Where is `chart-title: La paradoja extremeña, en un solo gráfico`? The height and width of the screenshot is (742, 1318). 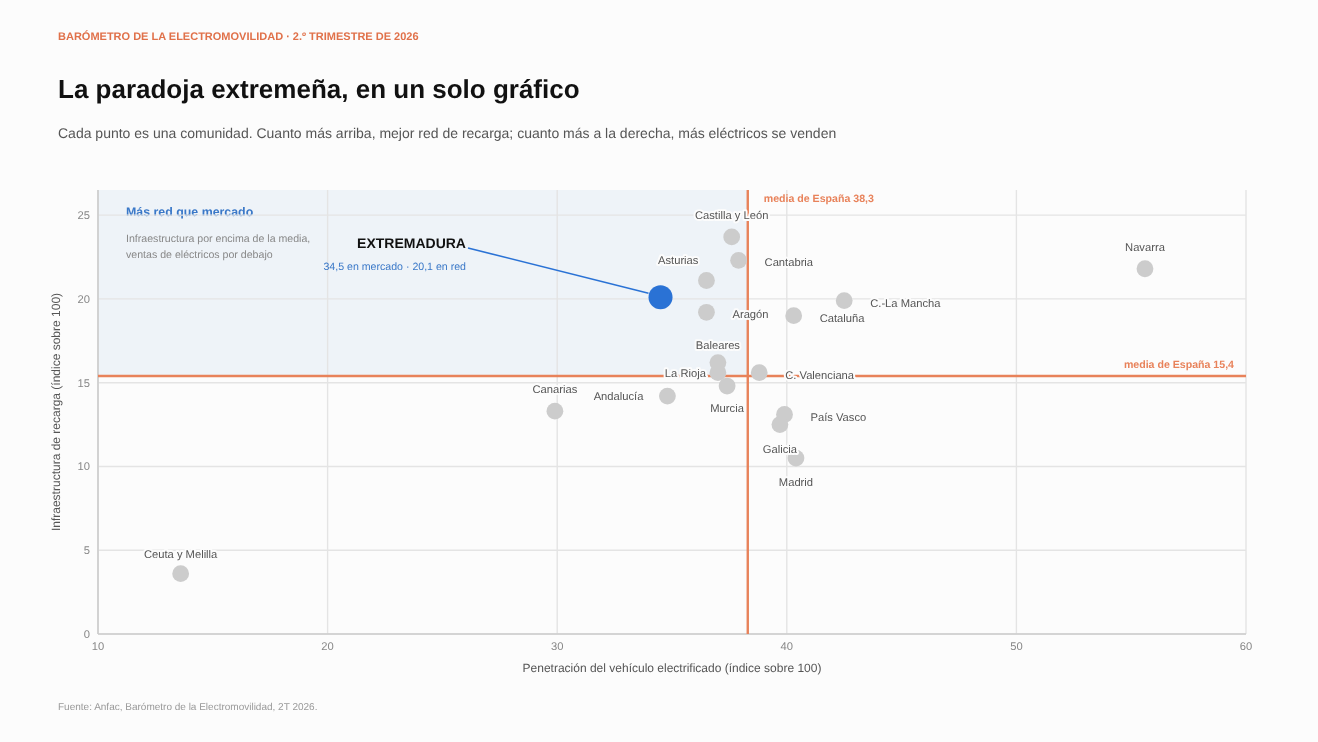 chart-title: La paradoja extremeña, en un solo gráfico is located at coordinates (319, 89).